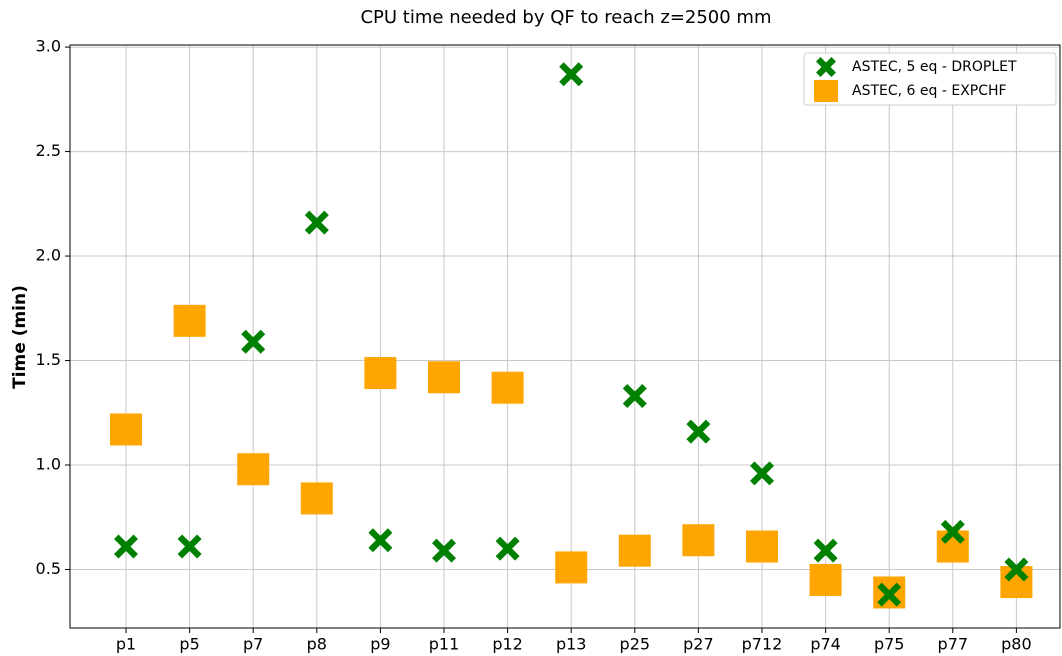 The image size is (1062, 656). Describe the element at coordinates (48, 464) in the screenshot. I see `y-tick-label: 1.0` at that location.